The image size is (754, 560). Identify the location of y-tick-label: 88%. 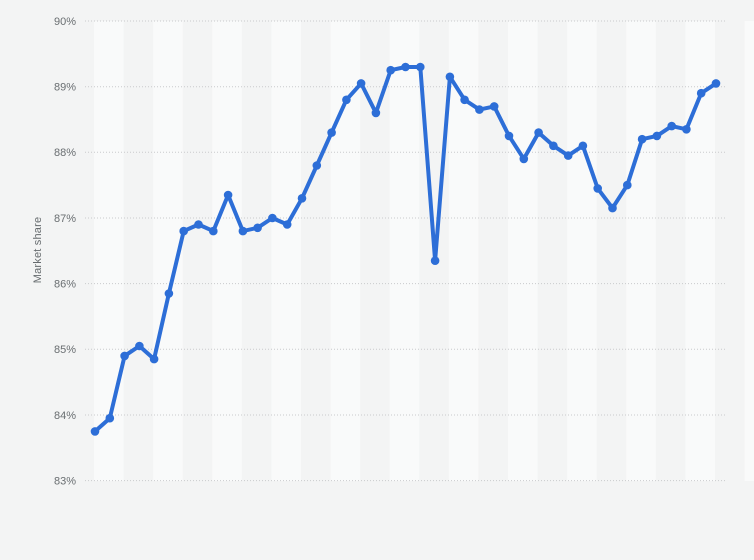
(65, 153).